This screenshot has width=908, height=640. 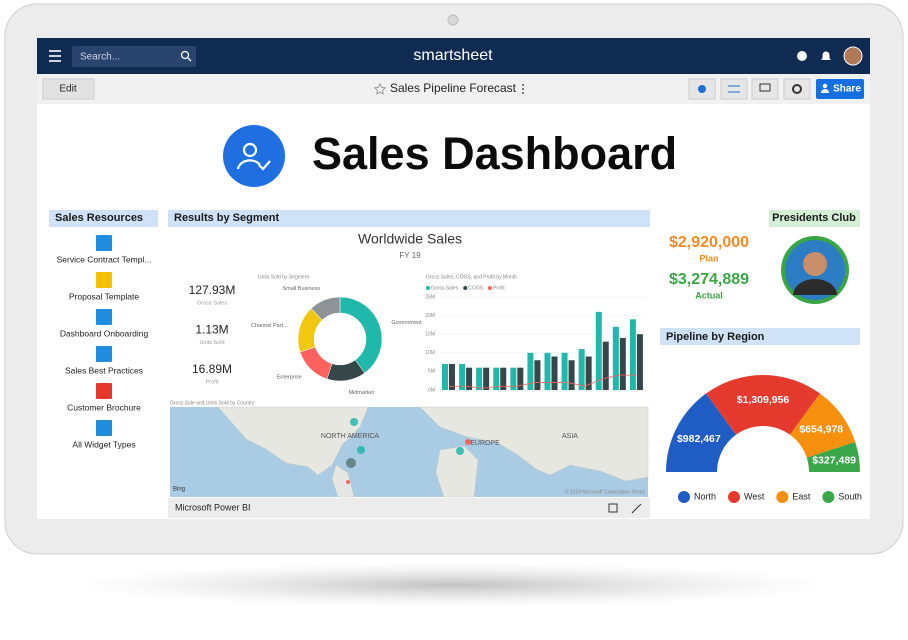 What do you see at coordinates (760, 336) in the screenshot?
I see `pipeline-header` at bounding box center [760, 336].